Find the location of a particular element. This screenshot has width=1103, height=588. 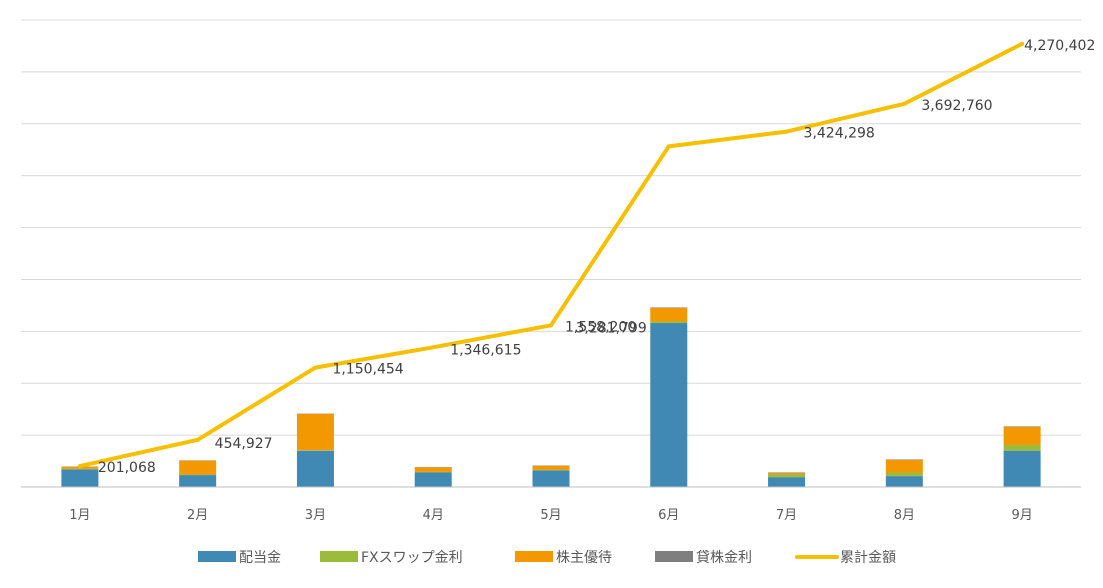

legend-label: 貸株金利 is located at coordinates (724, 558).